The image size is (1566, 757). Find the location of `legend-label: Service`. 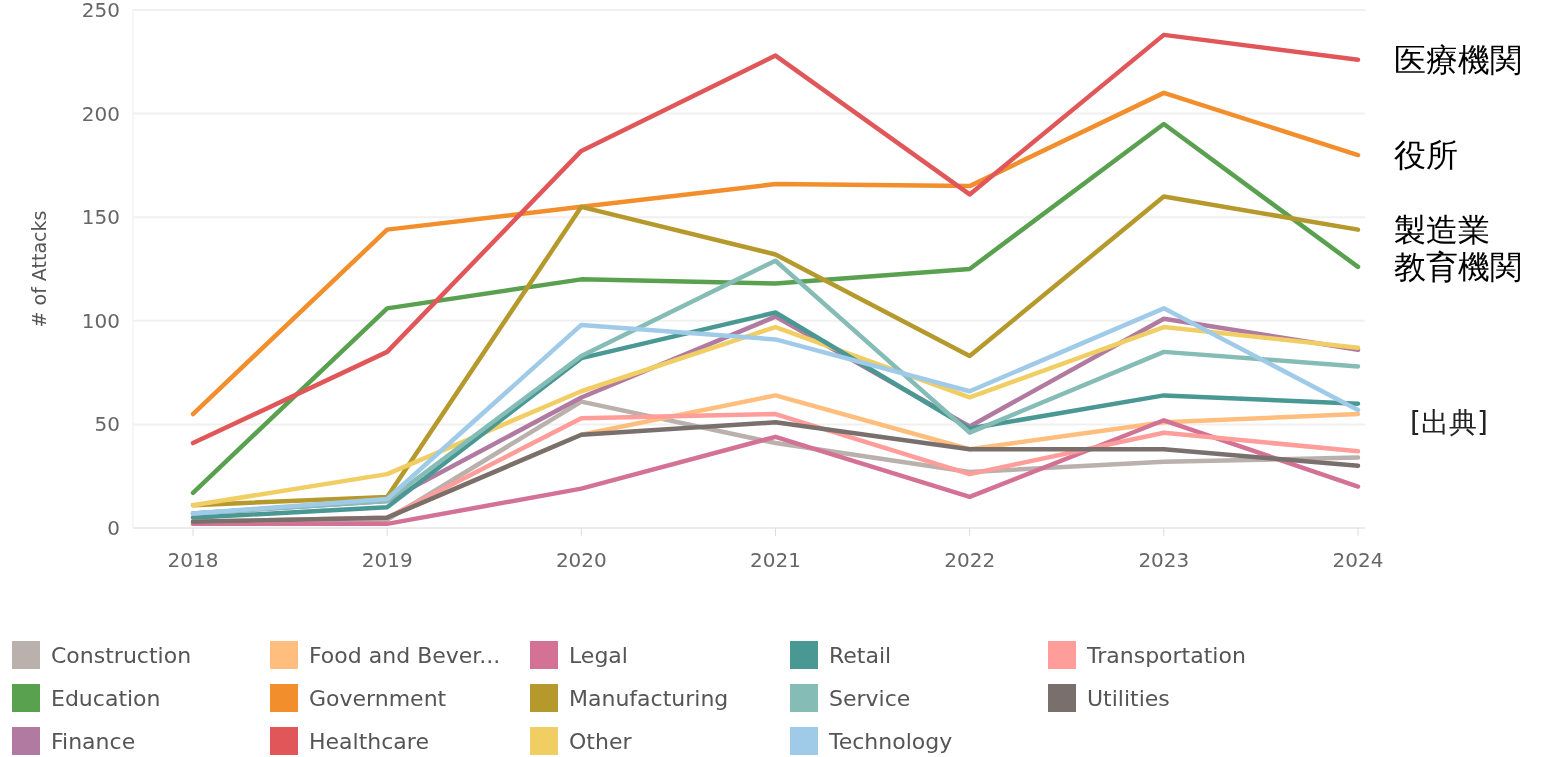

legend-label: Service is located at coordinates (870, 698).